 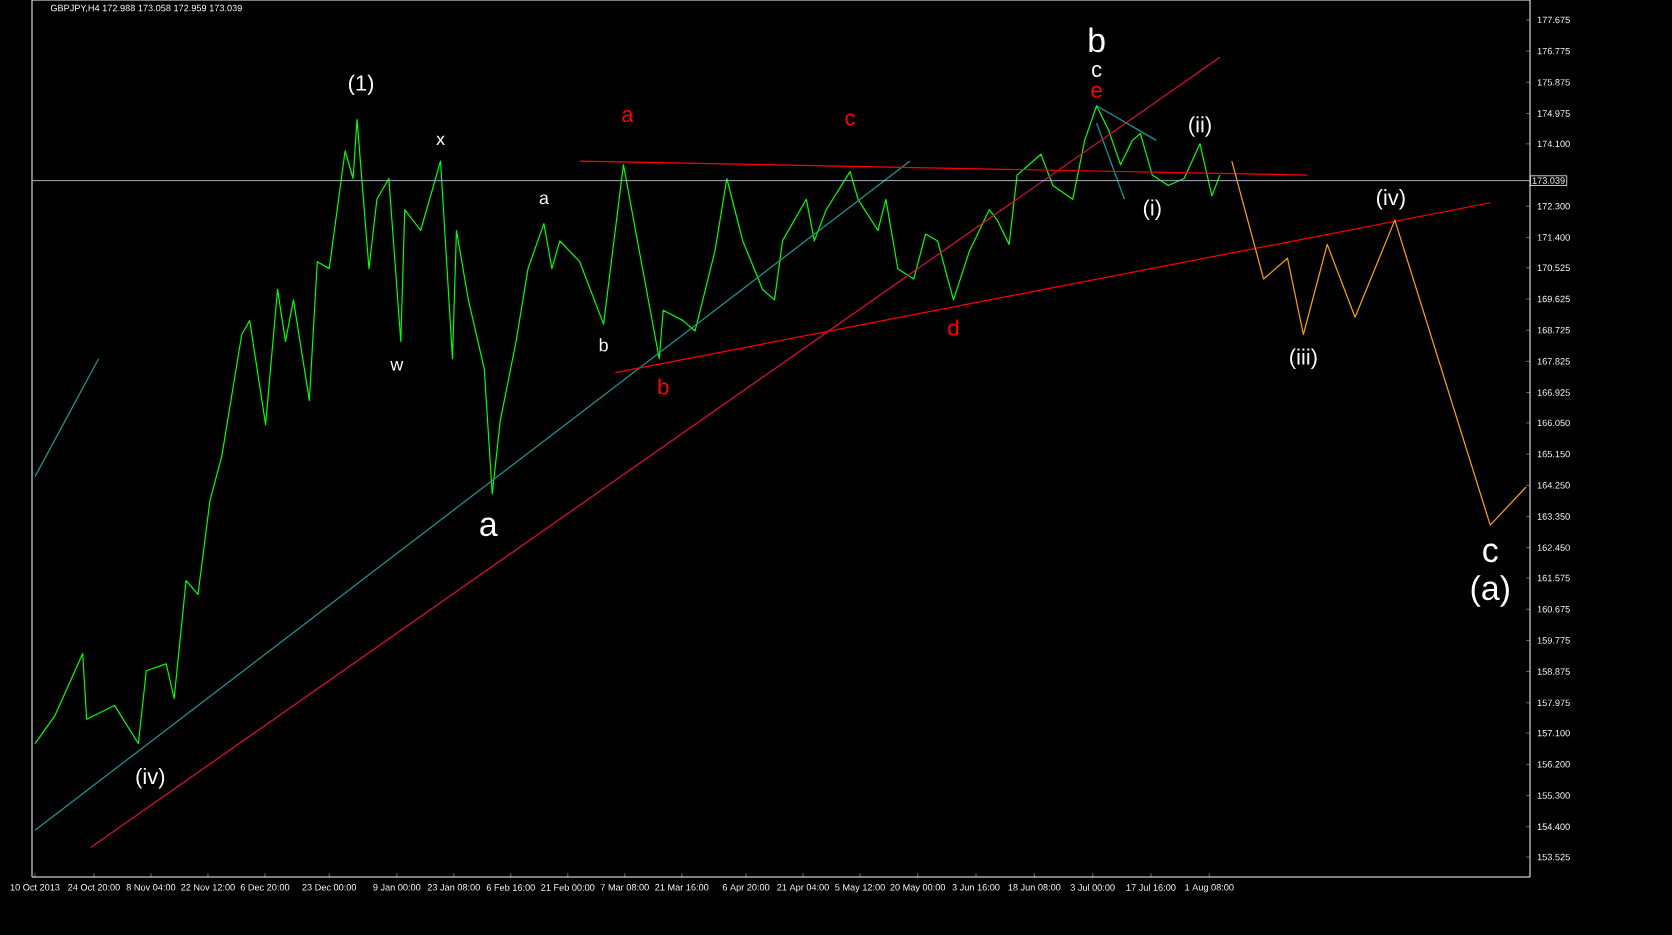 I want to click on x-tick-label: 8 Nov 04:00, so click(x=151, y=887).